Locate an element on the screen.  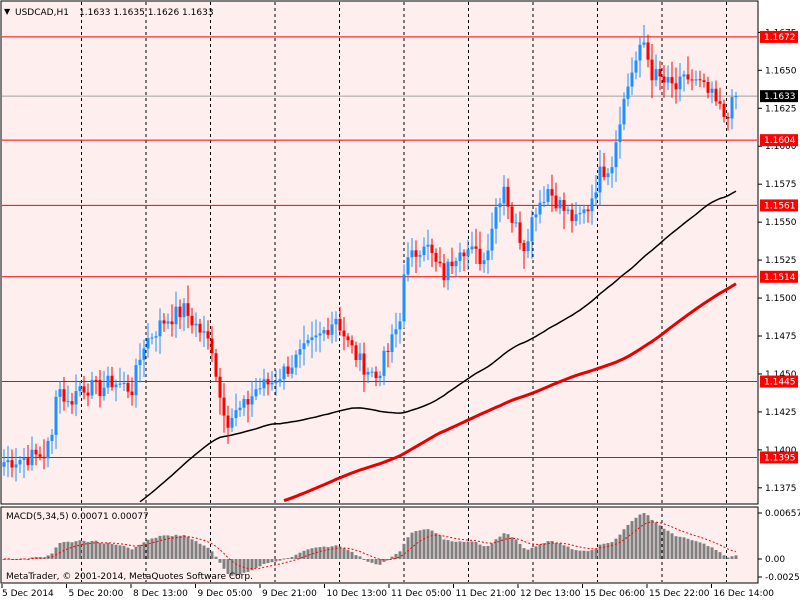
macd is located at coordinates (370, 544).